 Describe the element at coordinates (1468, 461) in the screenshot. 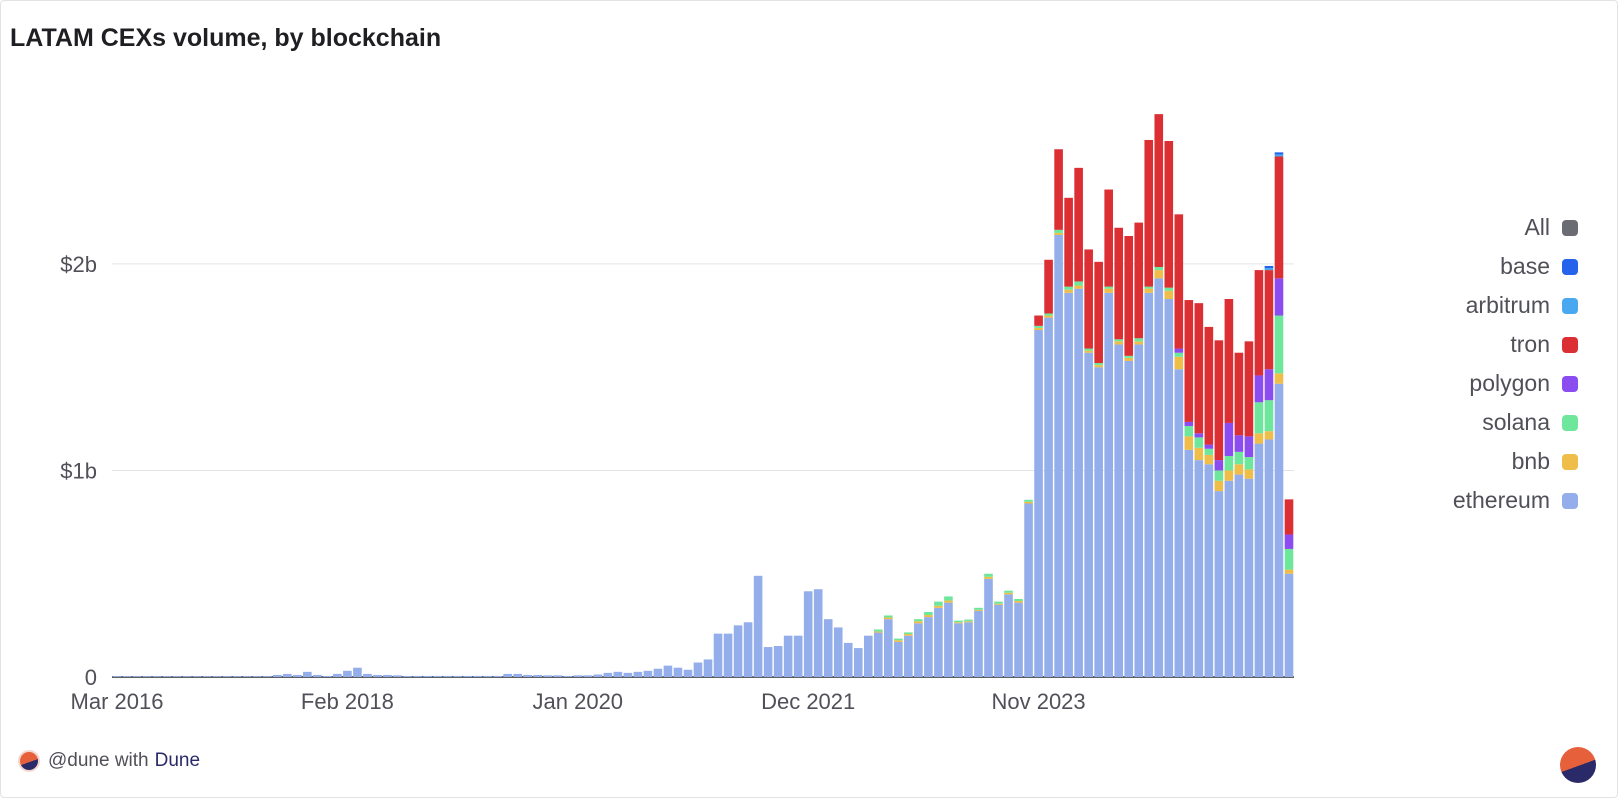

I see `legend-item-bnb: bnb` at that location.